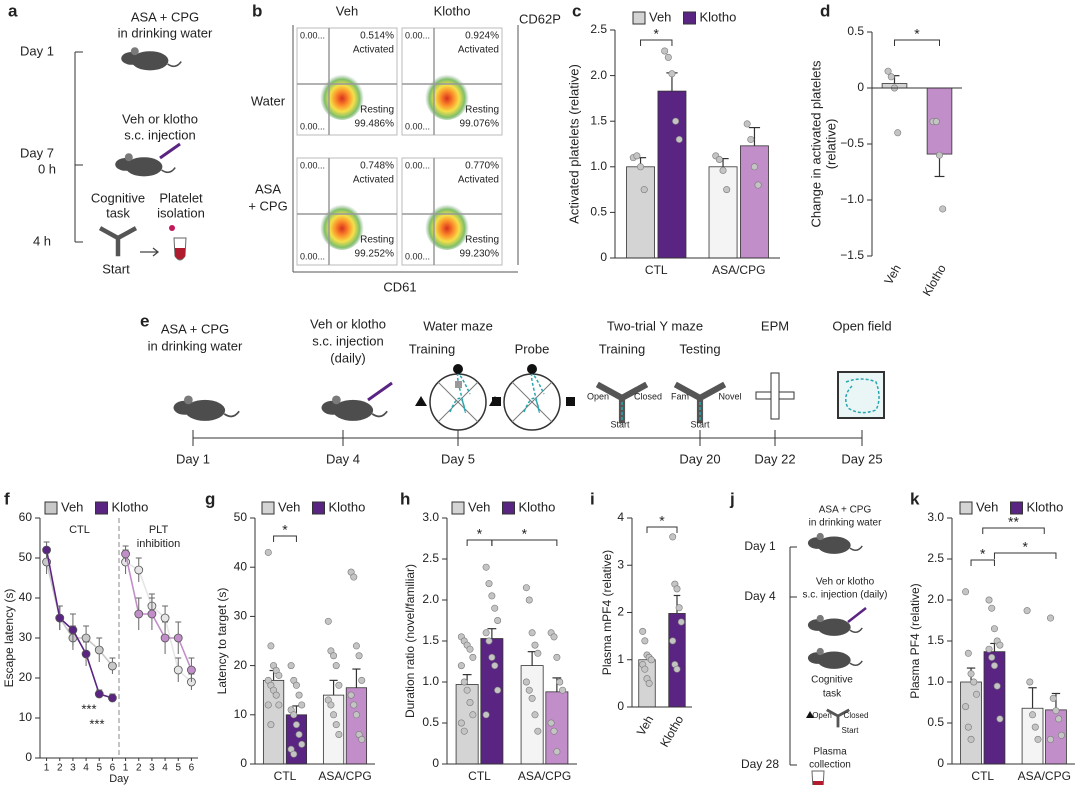  What do you see at coordinates (855, 31) in the screenshot?
I see `y-tick-label: 0.5` at bounding box center [855, 31].